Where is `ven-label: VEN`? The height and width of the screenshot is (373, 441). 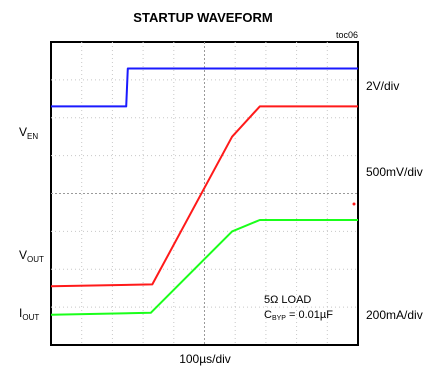 ven-label: VEN is located at coordinates (28, 133).